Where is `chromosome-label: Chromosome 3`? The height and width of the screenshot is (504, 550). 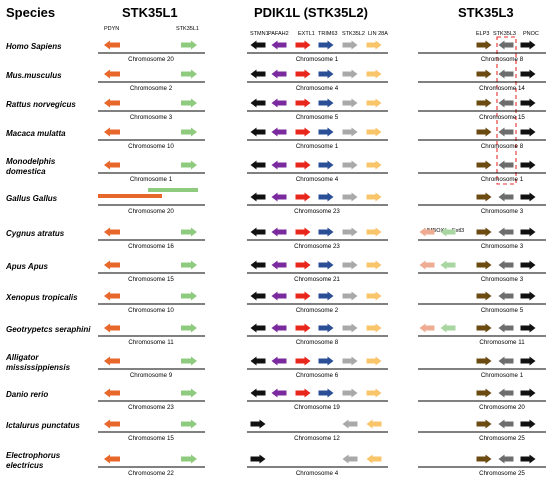 chromosome-label: Chromosome 3 is located at coordinates (151, 117).